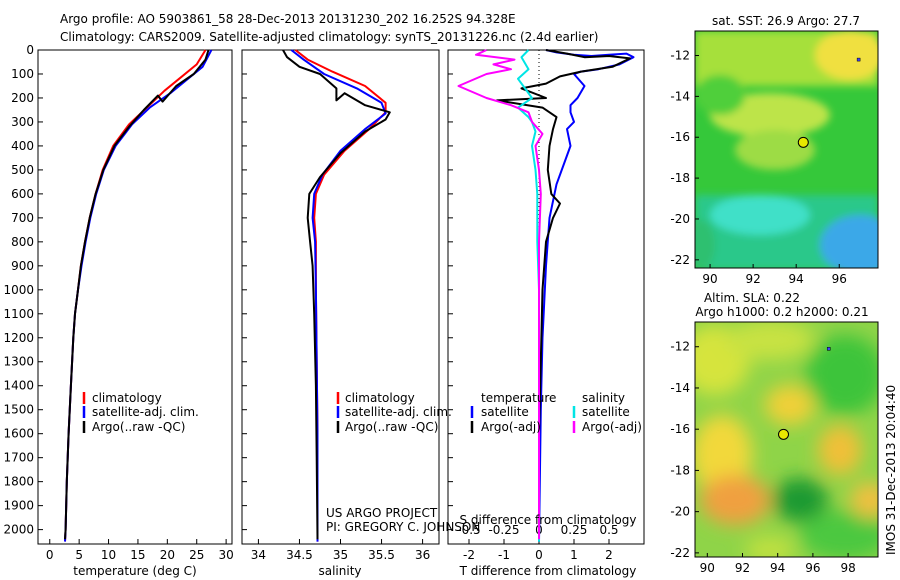 This screenshot has width=900, height=580. What do you see at coordinates (500, 294) in the screenshot?
I see `series-line-s-argo` at bounding box center [500, 294].